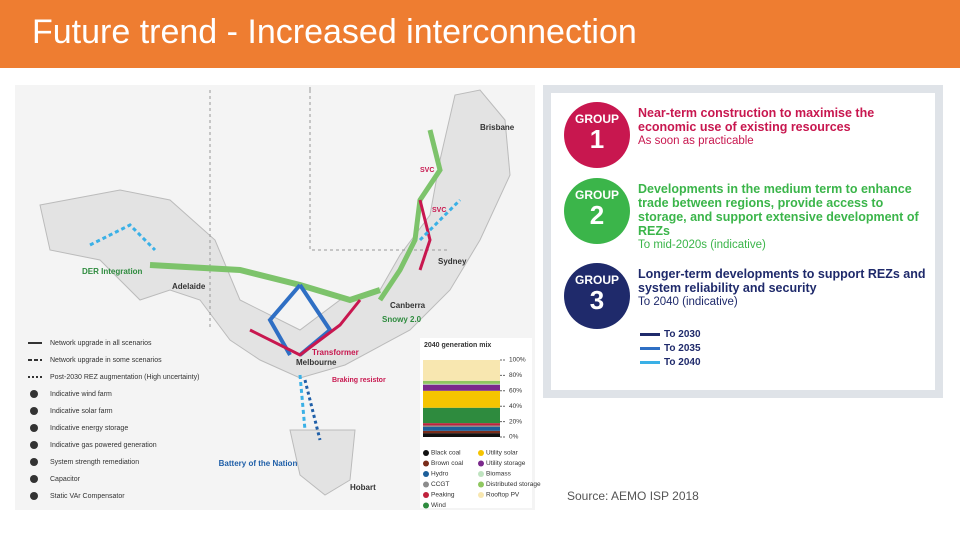 This screenshot has height=540, width=960. What do you see at coordinates (514, 437) in the screenshot?
I see `y-tick-label: 0%` at bounding box center [514, 437].